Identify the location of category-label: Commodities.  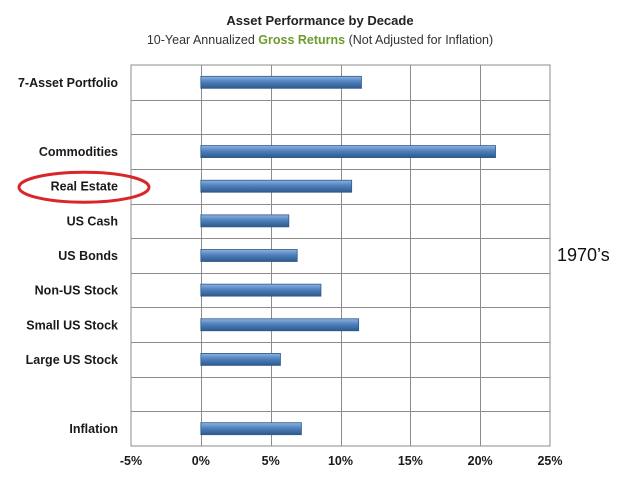
(78, 152).